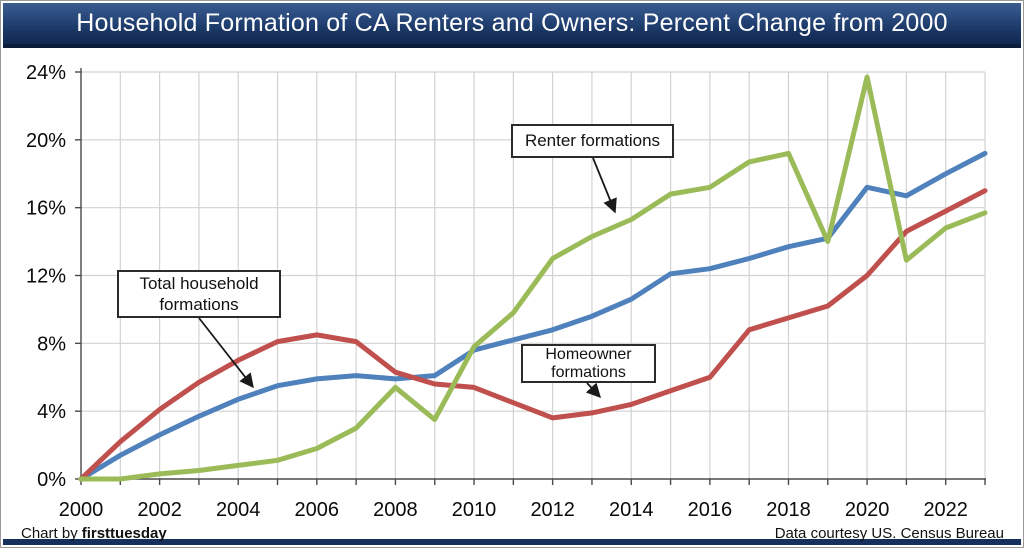  I want to click on annotation-label-line: Renter formations, so click(592, 140).